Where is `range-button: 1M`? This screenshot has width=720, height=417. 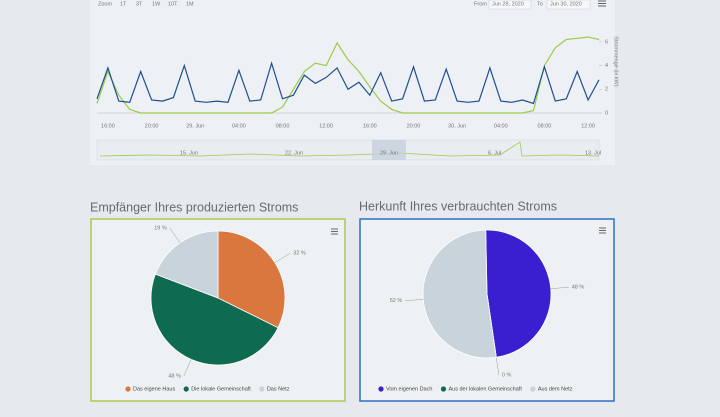 range-button: 1M is located at coordinates (190, 4).